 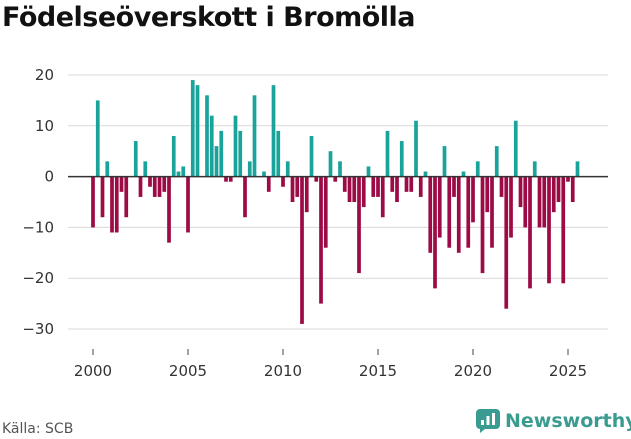 I want to click on y-axis-tick-labels: 20 10 0 −10 −20 −30, so click(x=38, y=202).